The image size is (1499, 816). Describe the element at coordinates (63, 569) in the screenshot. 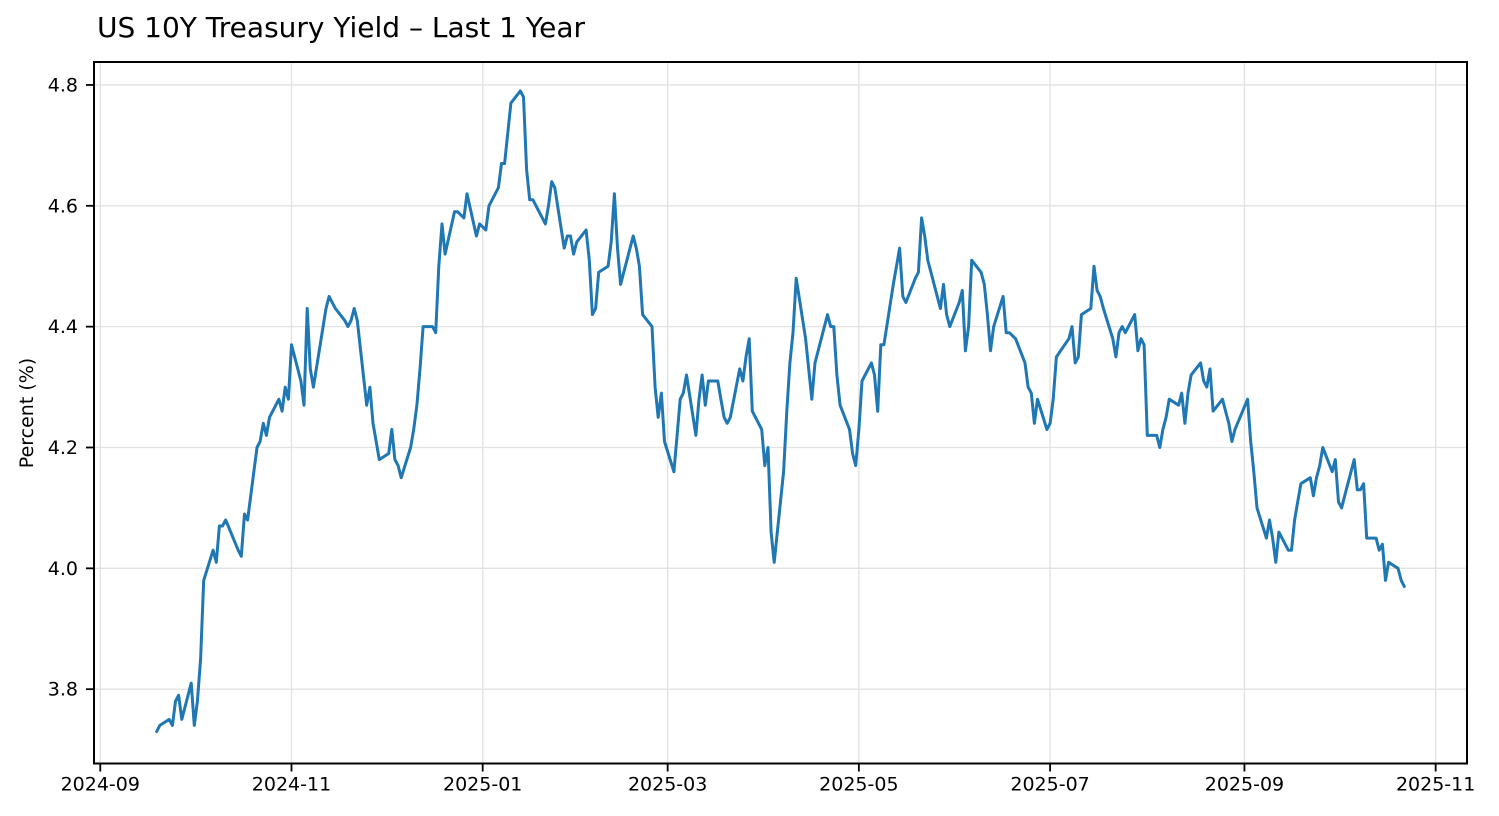

I see `y-tick-label: 4.0` at that location.